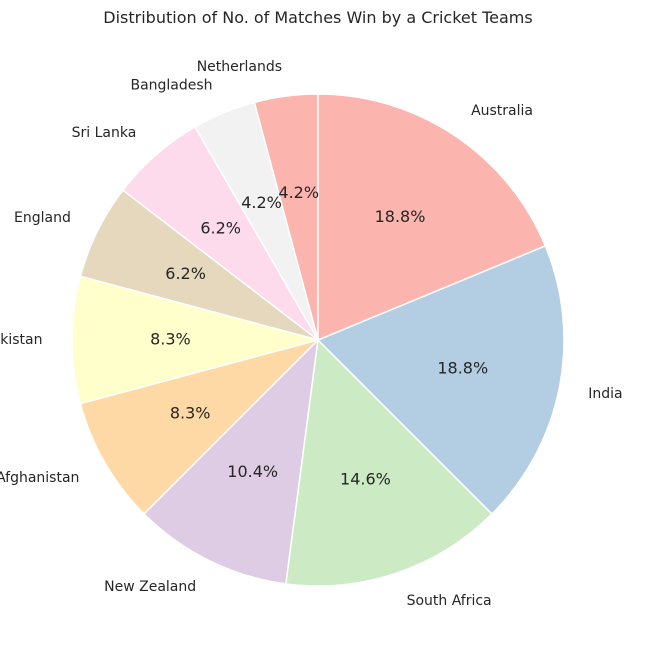 The width and height of the screenshot is (663, 663). I want to click on slice-label-bangladesh: Bangladesh, so click(171, 85).